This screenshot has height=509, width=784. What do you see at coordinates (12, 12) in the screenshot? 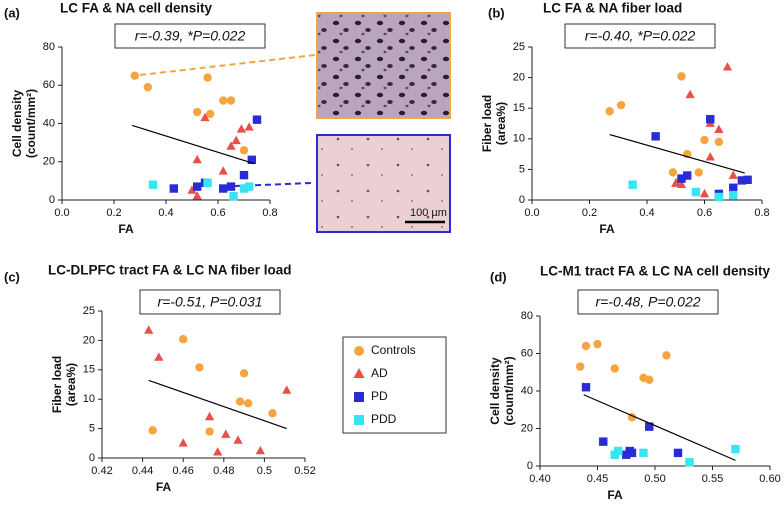
I see `panel-label: (a)` at bounding box center [12, 12].